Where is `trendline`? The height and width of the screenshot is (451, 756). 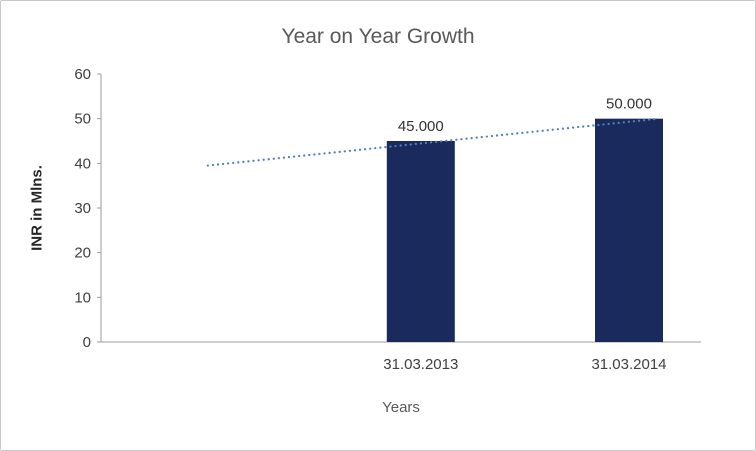
trendline is located at coordinates (433, 142).